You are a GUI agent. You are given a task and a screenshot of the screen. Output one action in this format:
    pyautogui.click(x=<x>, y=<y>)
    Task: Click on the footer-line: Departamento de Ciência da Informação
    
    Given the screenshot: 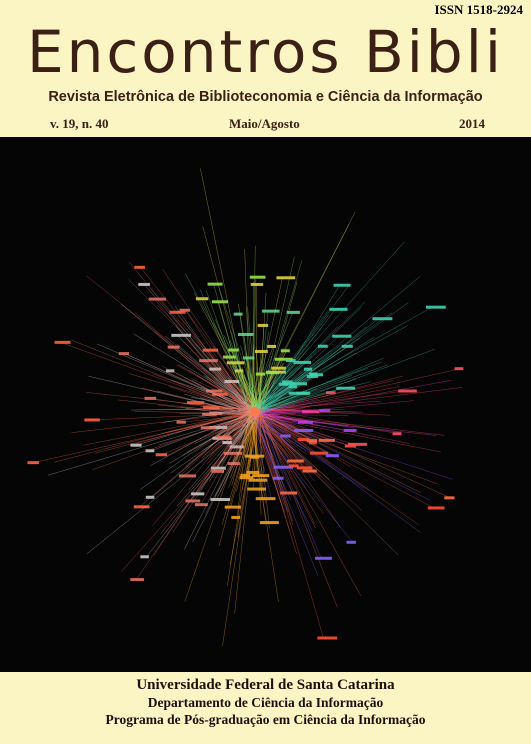 What is the action you would take?
    pyautogui.click(x=265, y=702)
    